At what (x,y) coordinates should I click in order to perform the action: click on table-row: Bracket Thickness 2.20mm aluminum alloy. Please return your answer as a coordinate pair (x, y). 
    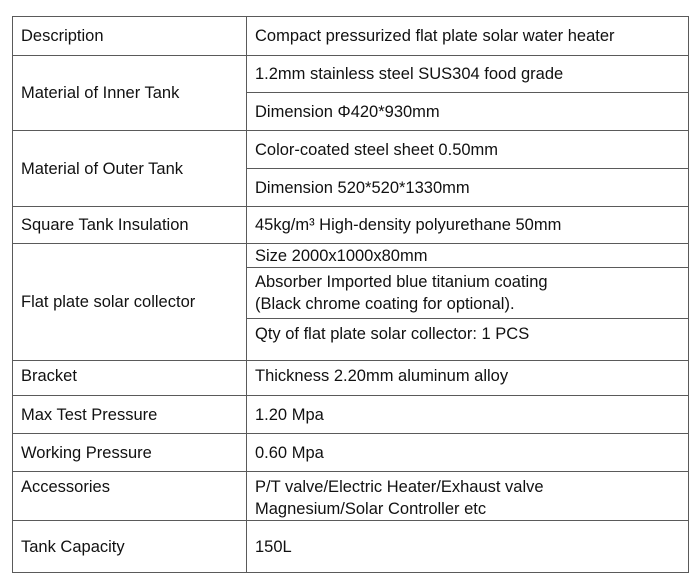
    Looking at the image, I should click on (350, 378).